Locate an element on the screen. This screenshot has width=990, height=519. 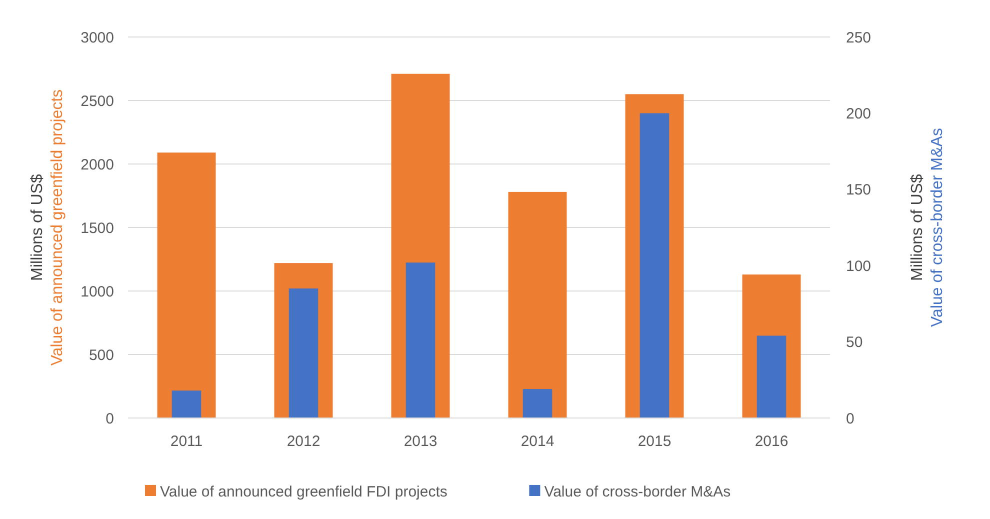
y2-tick-label: 150 is located at coordinates (859, 190).